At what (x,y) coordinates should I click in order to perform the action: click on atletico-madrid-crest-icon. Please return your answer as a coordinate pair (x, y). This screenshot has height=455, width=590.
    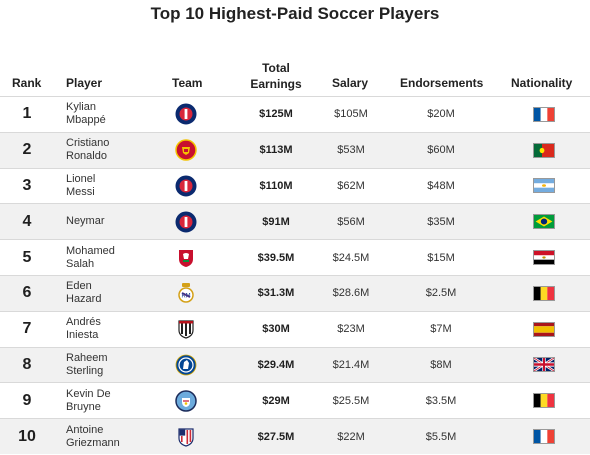
    Looking at the image, I should click on (186, 437).